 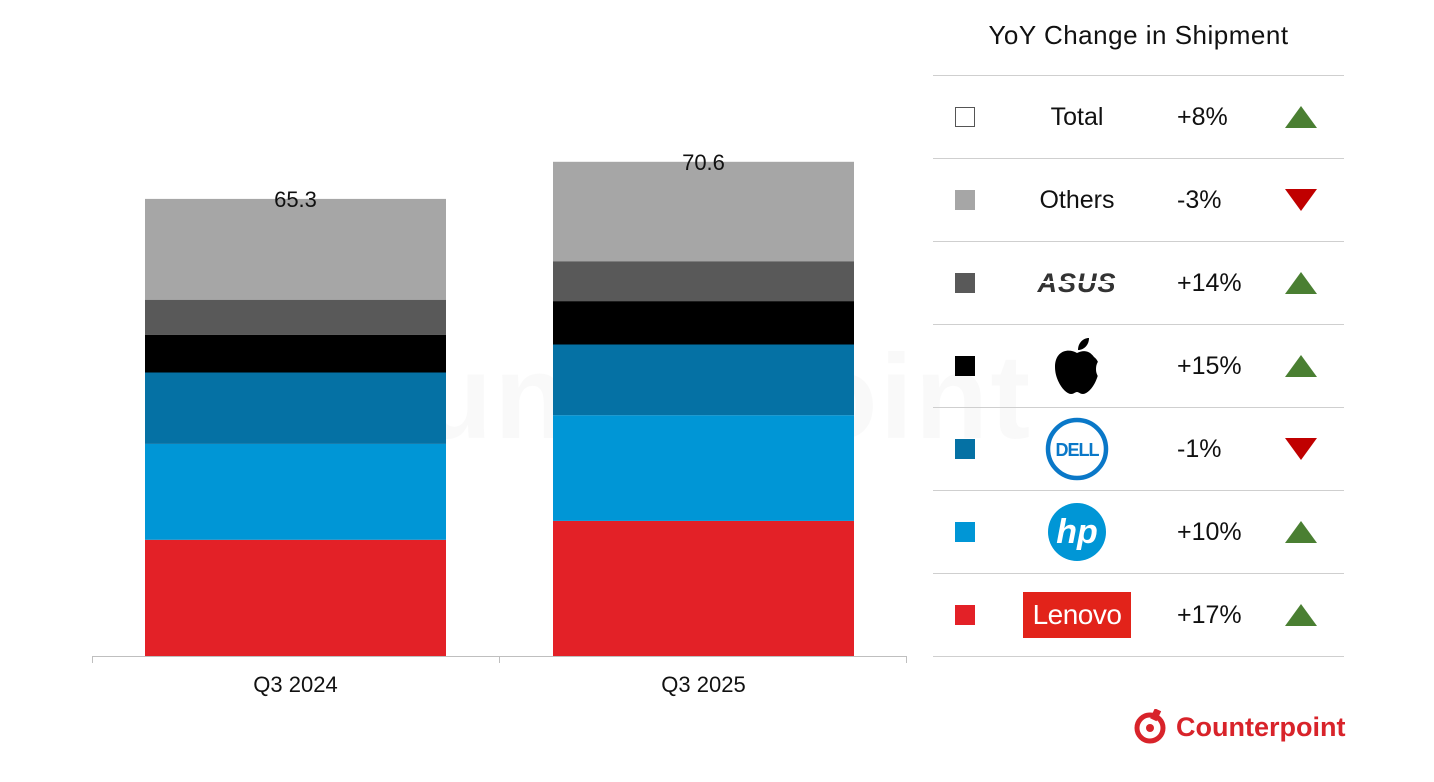 What do you see at coordinates (1261, 726) in the screenshot?
I see `counterpoint-logo-text: Counterpoint` at bounding box center [1261, 726].